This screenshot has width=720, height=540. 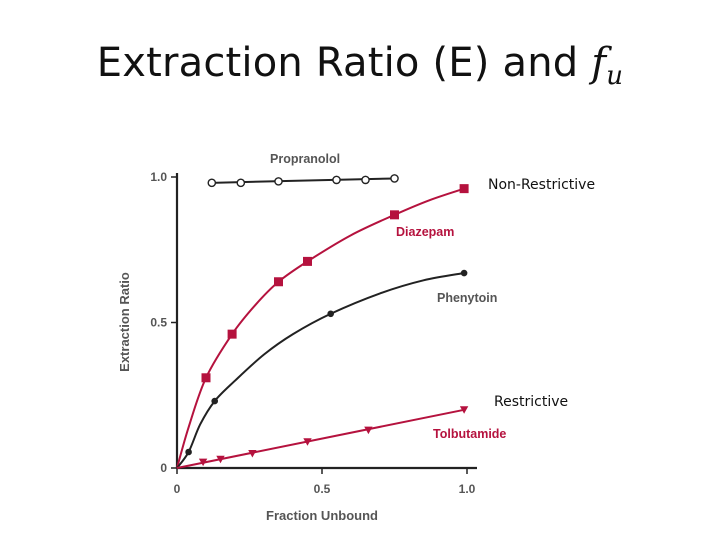 I want to click on x-tick-label: 0, so click(x=177, y=489).